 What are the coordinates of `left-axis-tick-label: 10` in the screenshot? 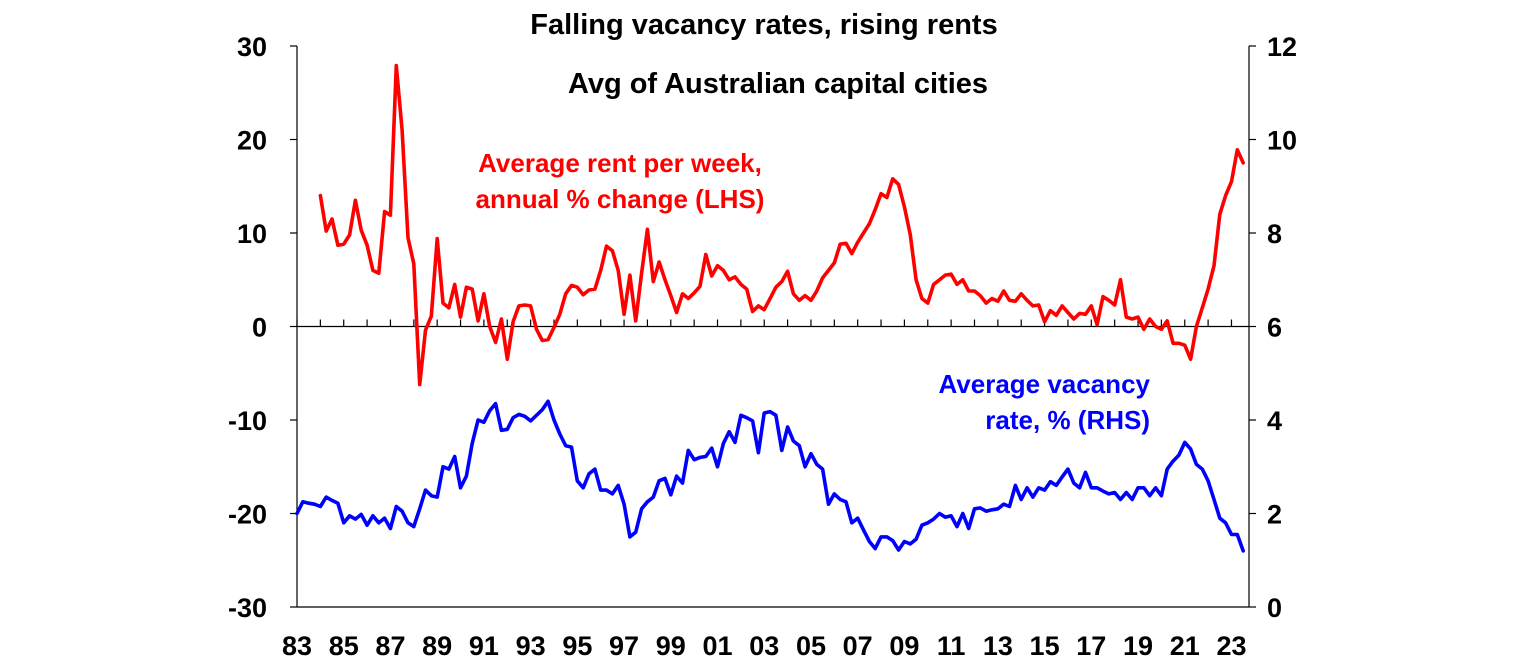 It's located at (252, 234).